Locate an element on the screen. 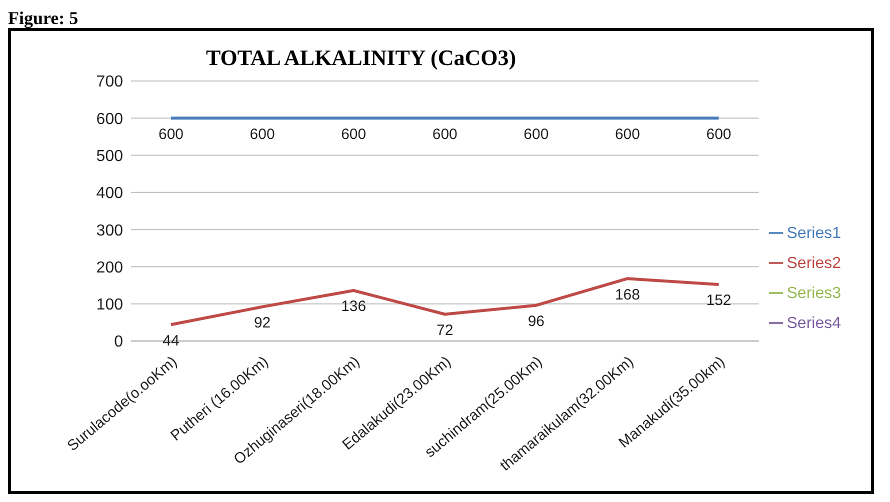  y-tick-label: 0 is located at coordinates (119, 342).